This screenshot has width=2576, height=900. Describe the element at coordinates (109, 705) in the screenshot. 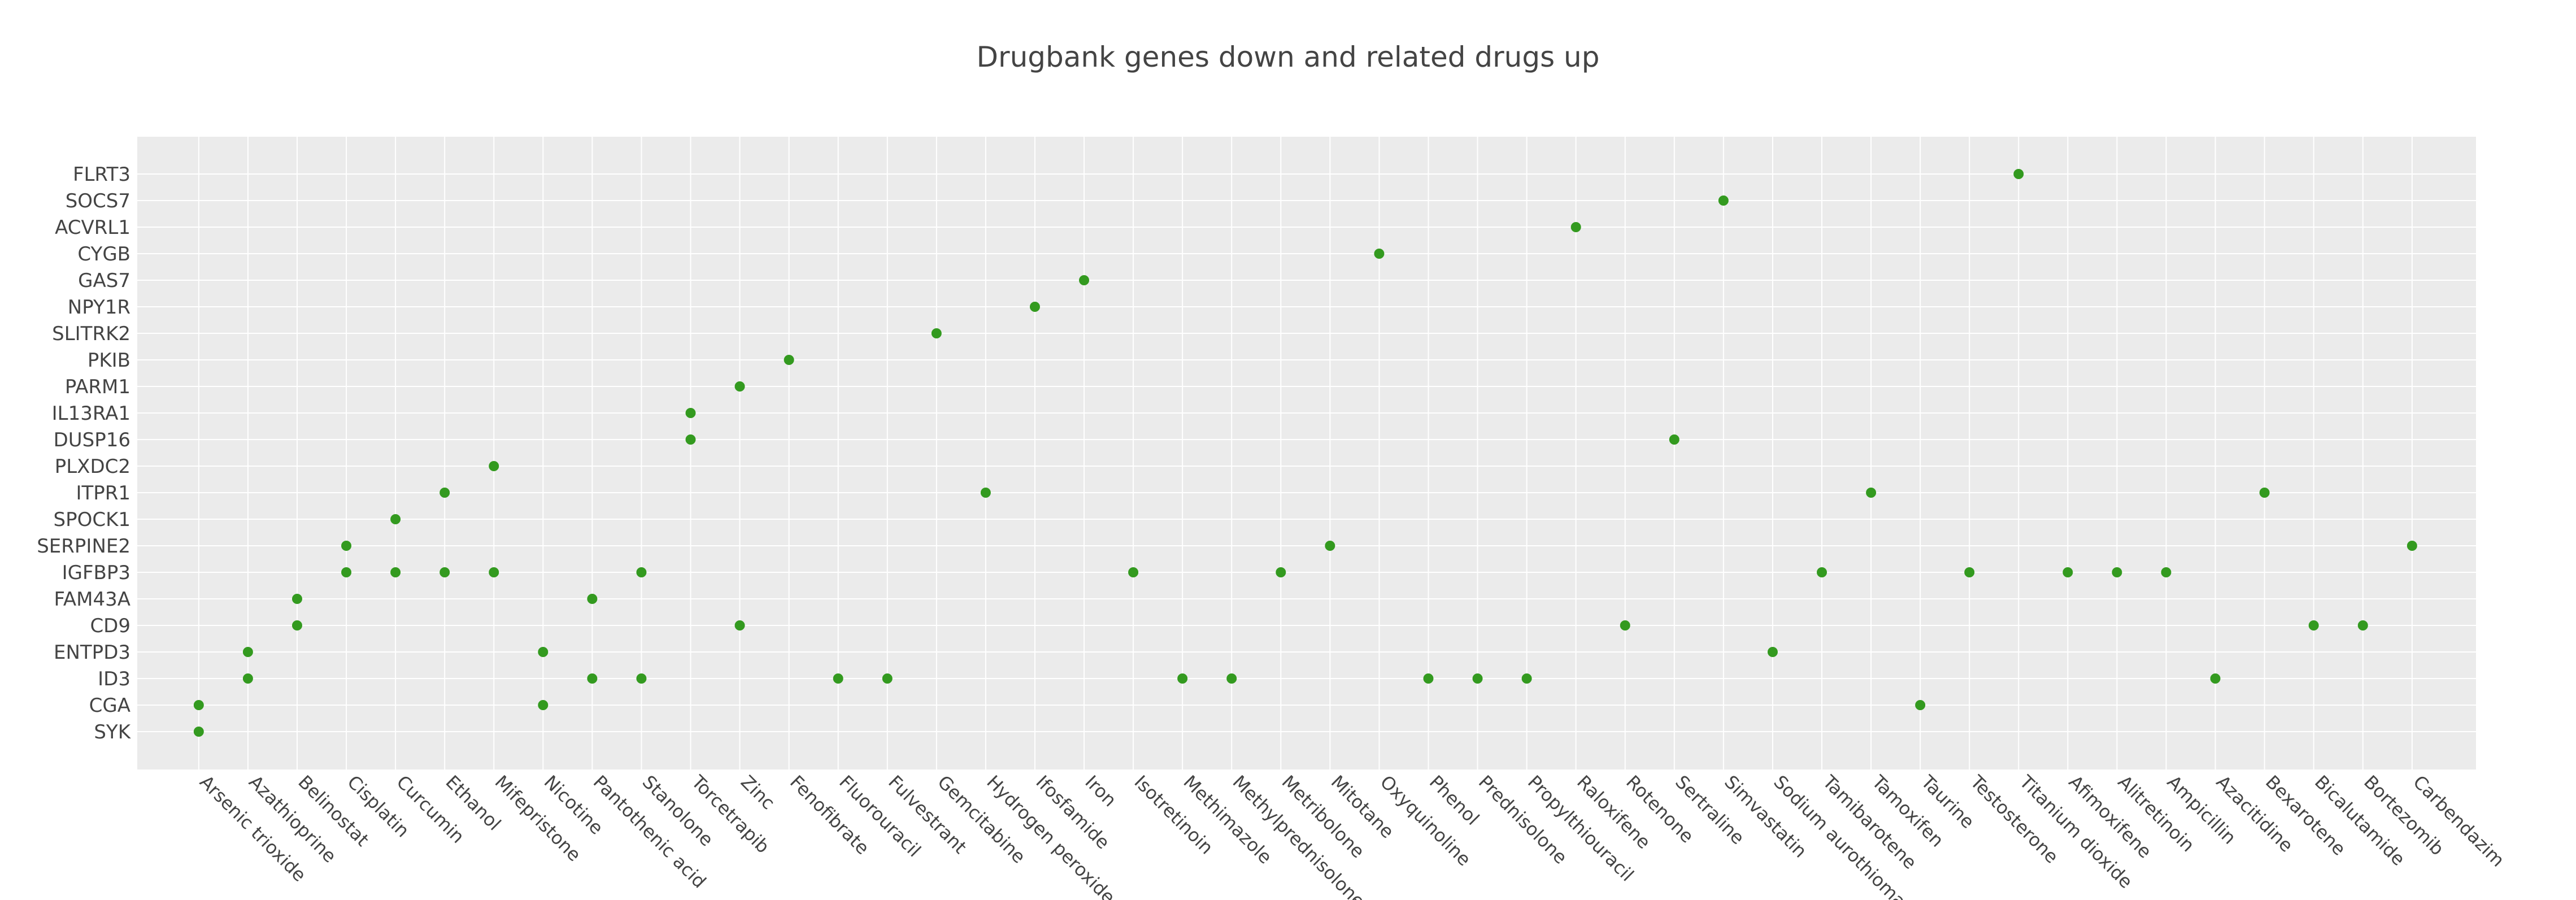

I see `y-tick-label: CGA` at that location.